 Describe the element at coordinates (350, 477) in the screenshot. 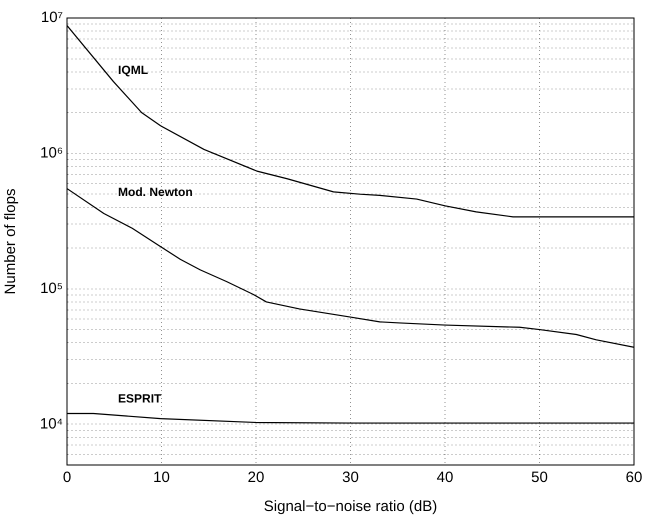

I see `x-tick-label: 30` at that location.